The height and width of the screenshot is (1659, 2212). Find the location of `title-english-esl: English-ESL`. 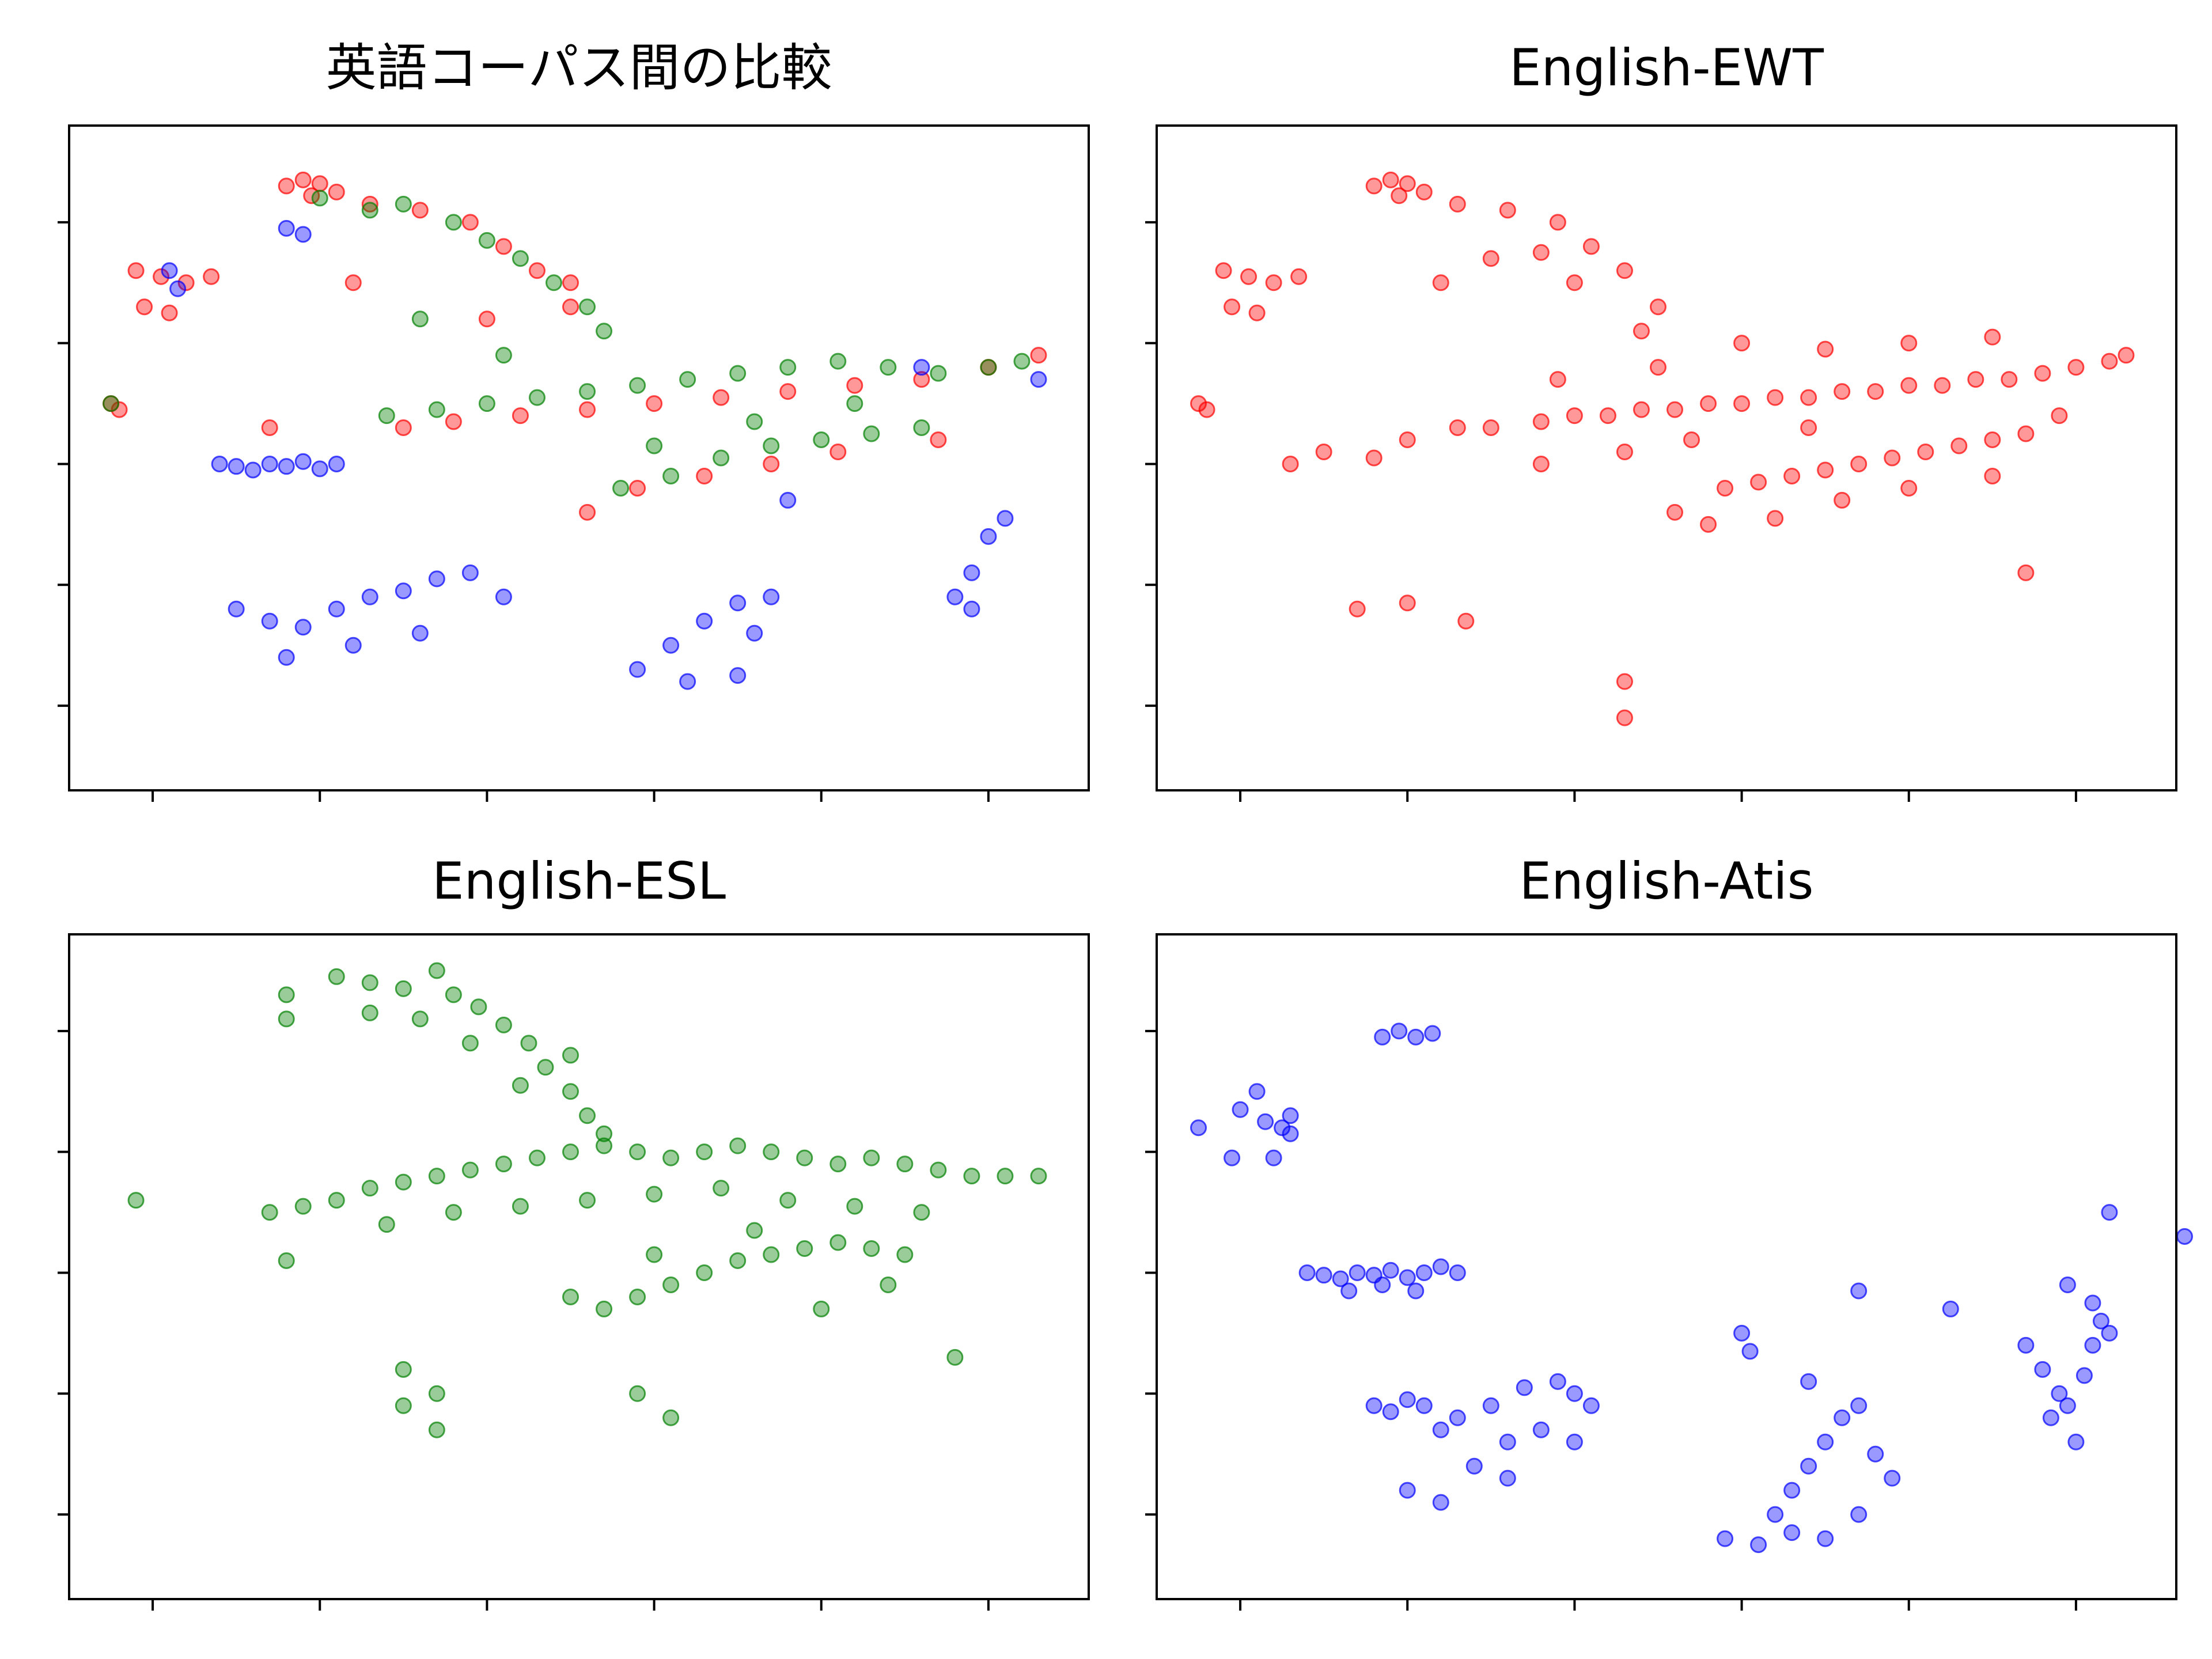

title-english-esl: English-ESL is located at coordinates (579, 881).